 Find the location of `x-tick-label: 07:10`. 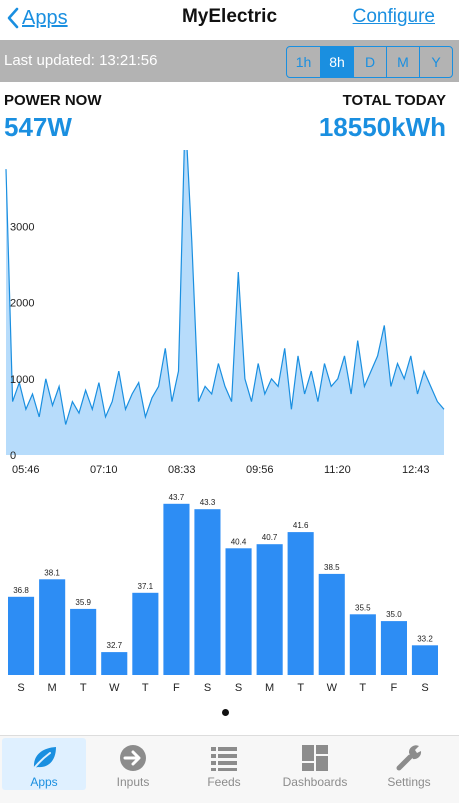

x-tick-label: 07:10 is located at coordinates (104, 470).